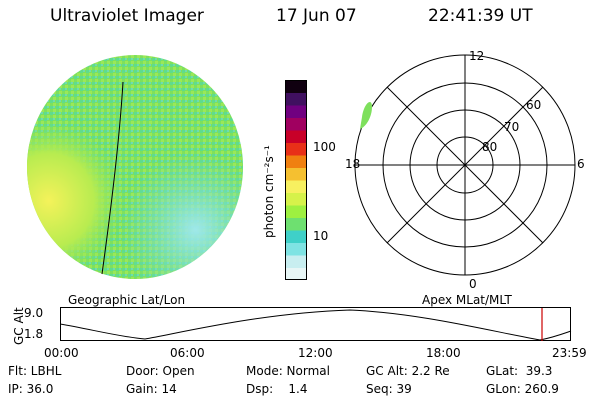 This screenshot has height=400, width=600. Describe the element at coordinates (489, 147) in the screenshot. I see `lat-label-80: 80` at that location.